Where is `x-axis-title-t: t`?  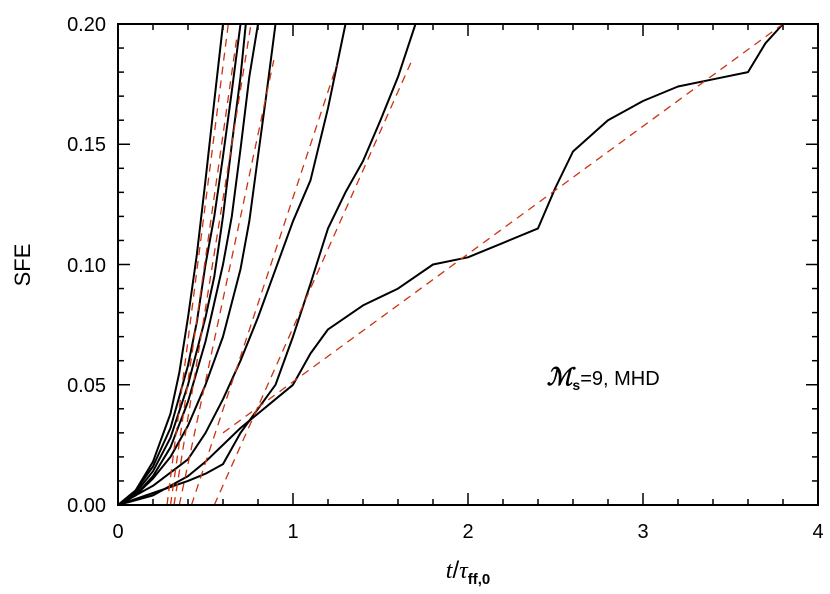 x-axis-title-t: t is located at coordinates (450, 571).